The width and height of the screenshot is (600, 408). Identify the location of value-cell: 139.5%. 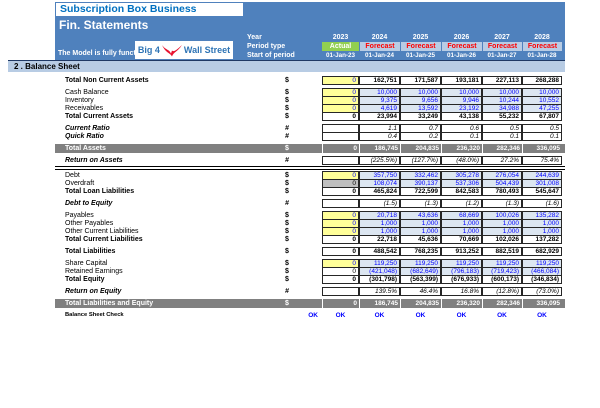
(379, 291).